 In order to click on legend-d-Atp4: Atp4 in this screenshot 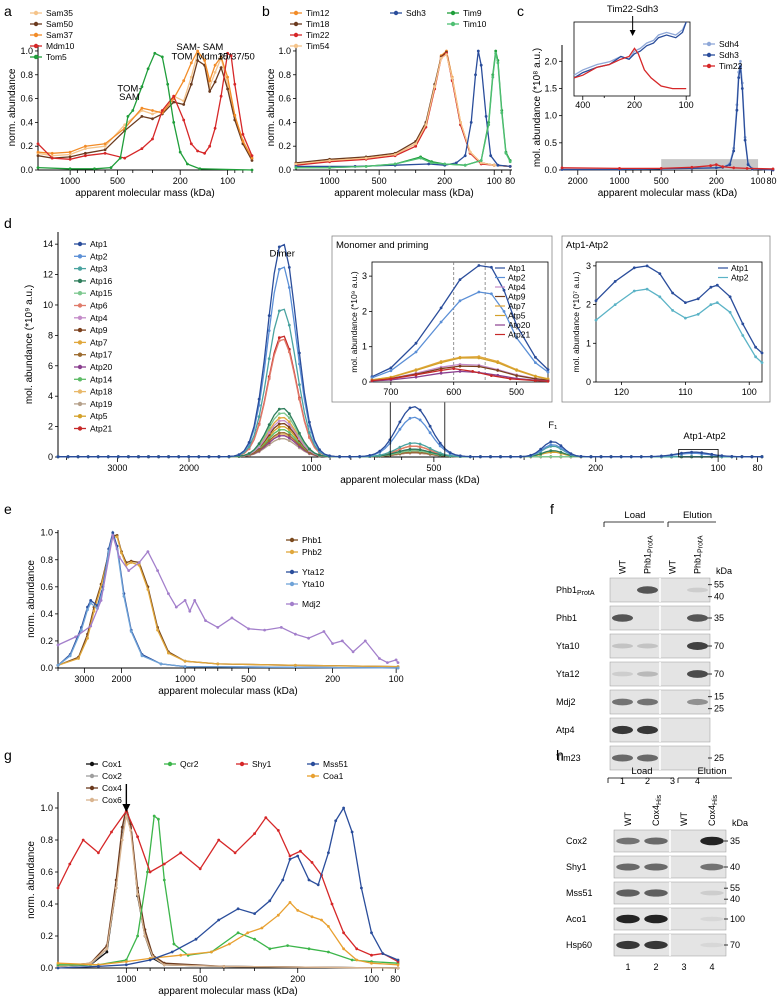, I will do `click(91, 318)`.